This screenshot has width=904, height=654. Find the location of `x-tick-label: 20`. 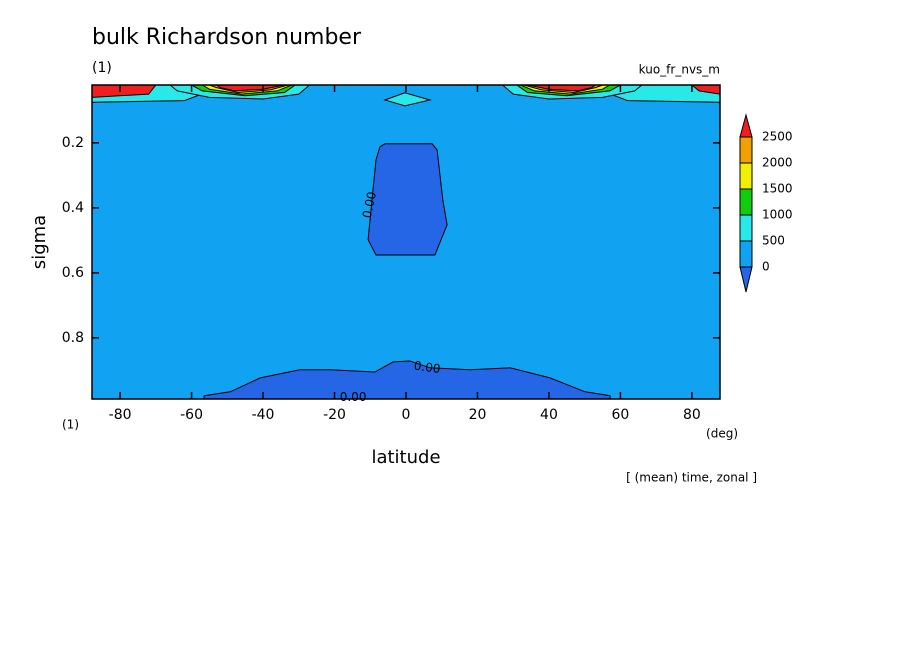

x-tick-label: 20 is located at coordinates (478, 415).